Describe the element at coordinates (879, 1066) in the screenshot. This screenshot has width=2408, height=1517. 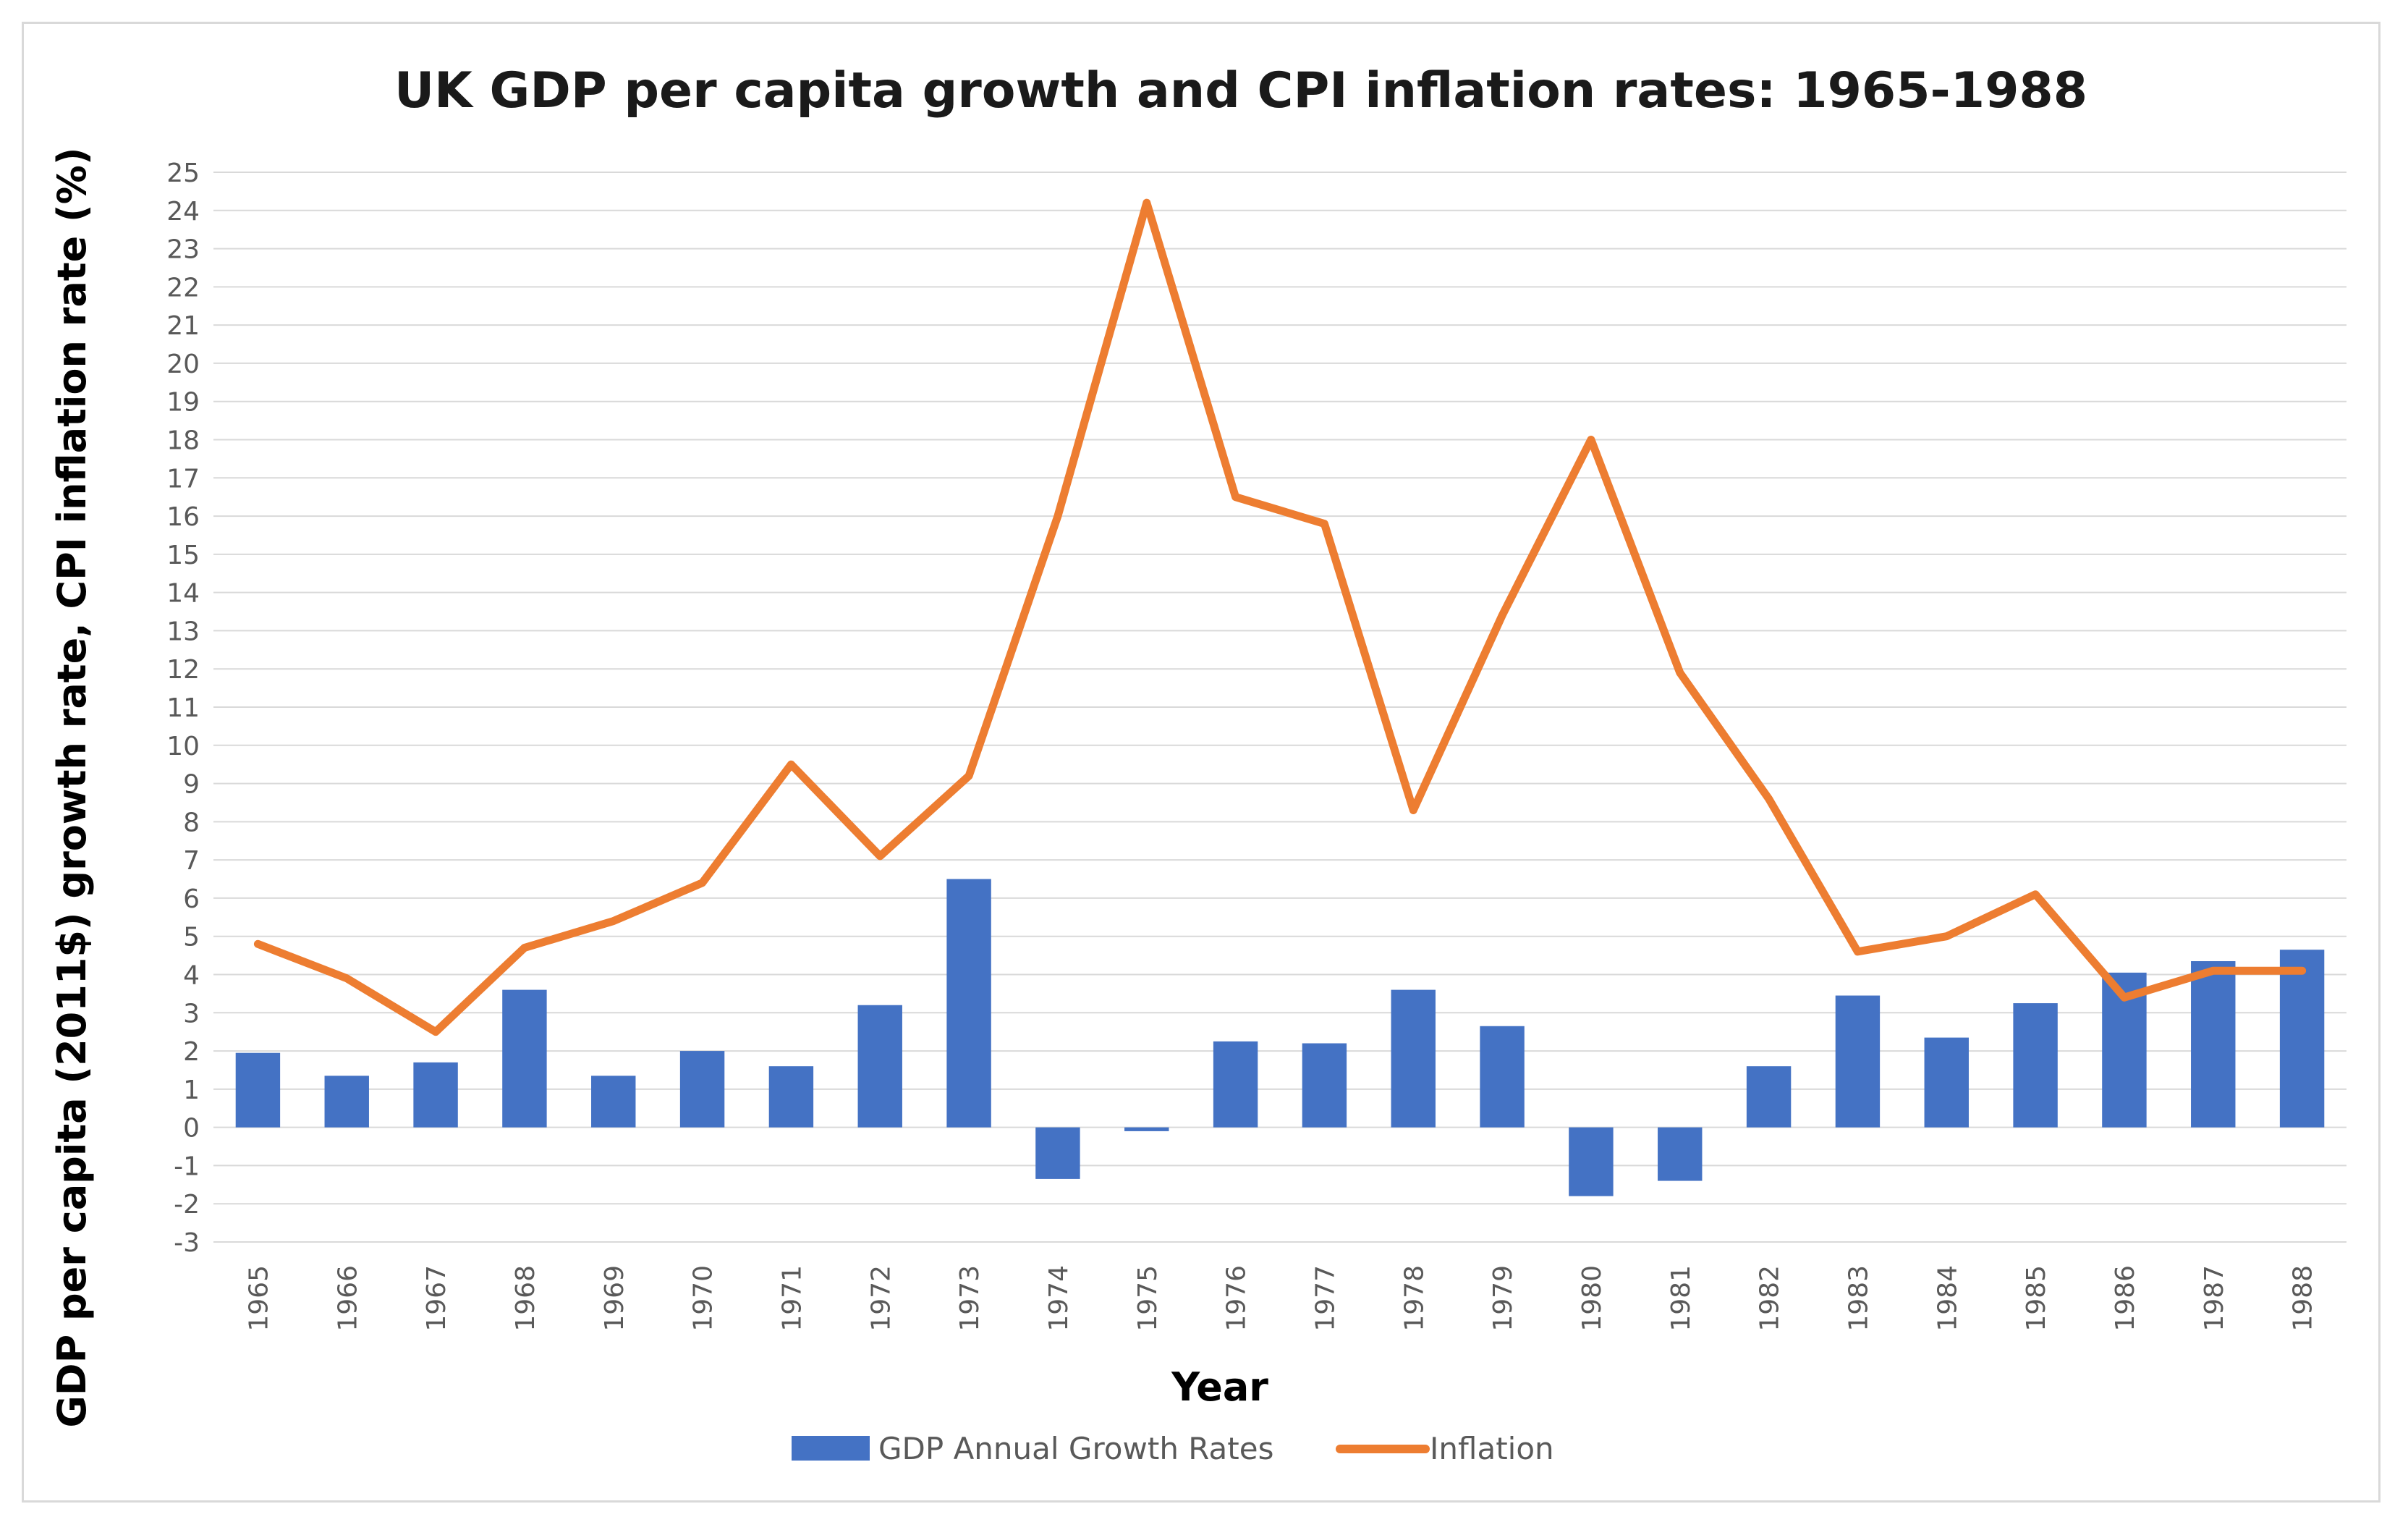
I see `gdp-bar-1972` at that location.